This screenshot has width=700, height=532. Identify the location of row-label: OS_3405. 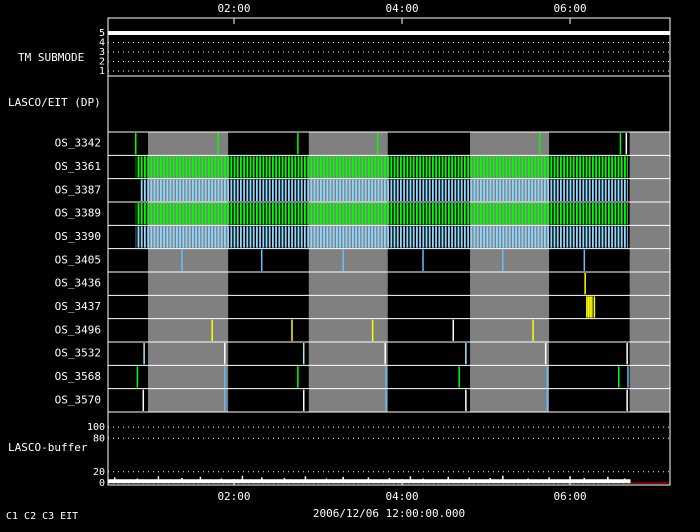
(78, 259).